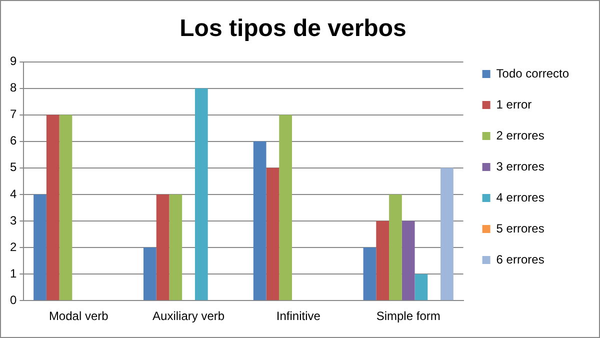  What do you see at coordinates (514, 104) in the screenshot?
I see `legend-label: 1 error` at bounding box center [514, 104].